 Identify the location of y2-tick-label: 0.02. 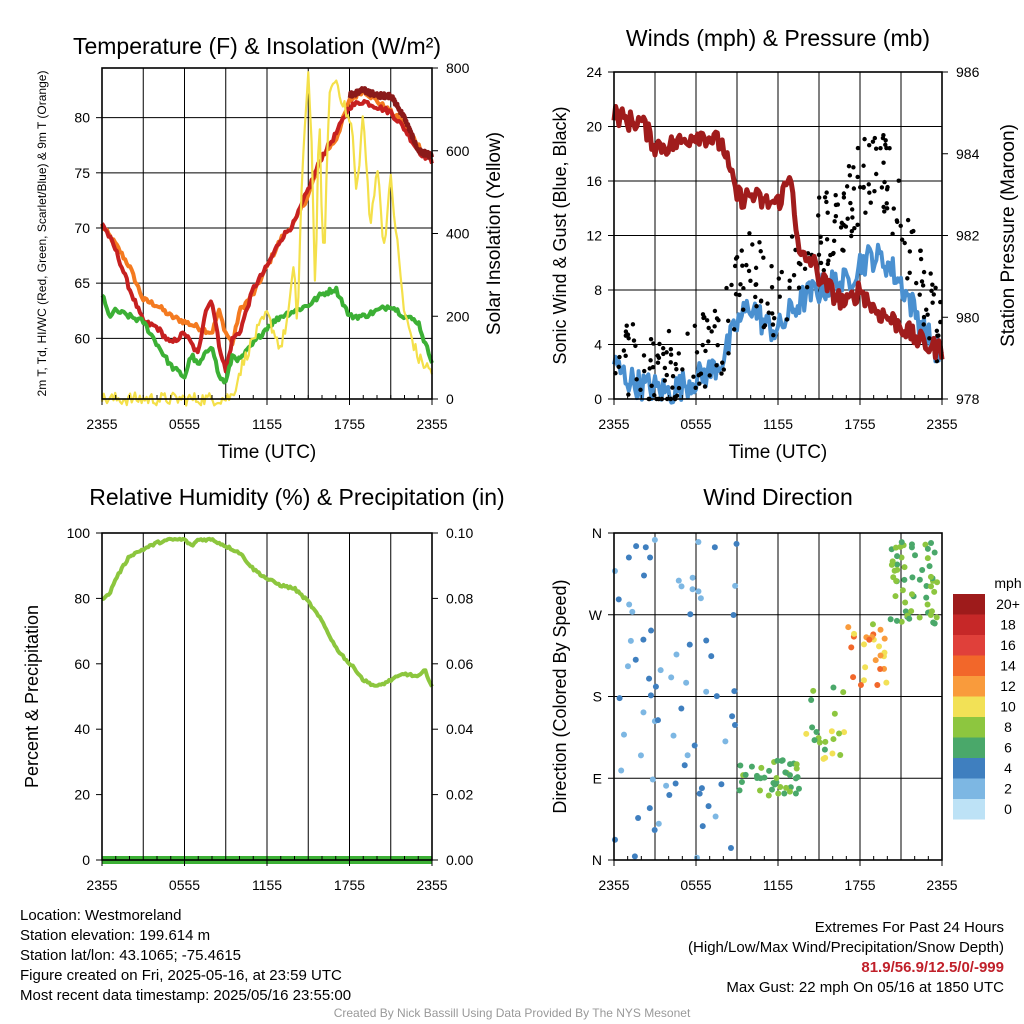
(459, 795).